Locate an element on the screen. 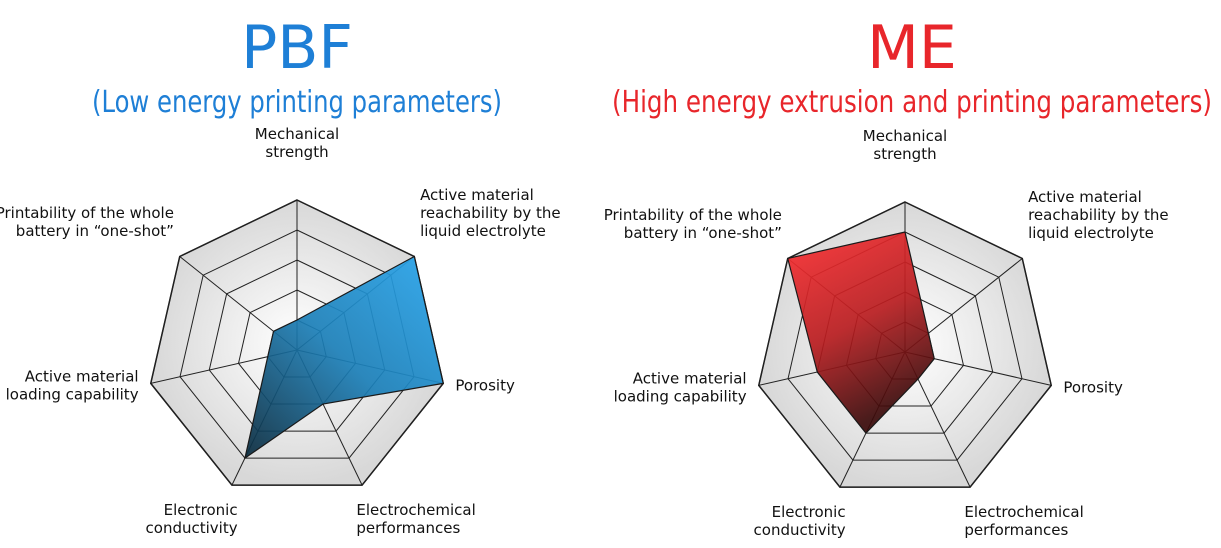 Image resolution: width=1221 pixels, height=548 pixels. chart-subtitle: (Low energy printing parameters) is located at coordinates (297, 102).